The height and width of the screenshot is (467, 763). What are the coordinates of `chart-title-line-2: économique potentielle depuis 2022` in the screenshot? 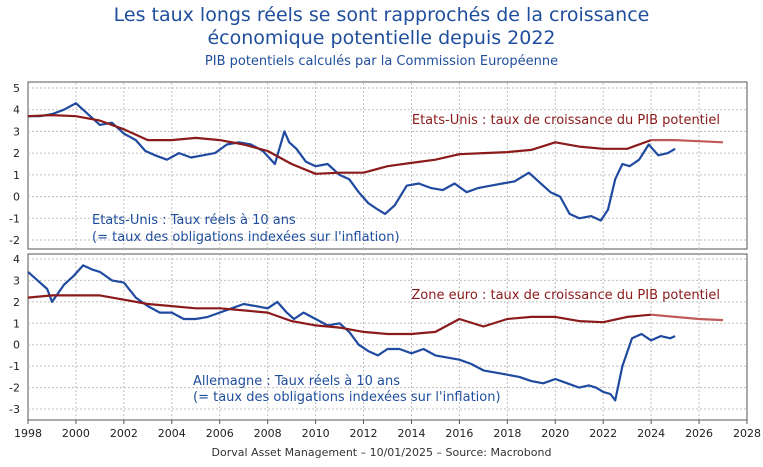 It's located at (381, 38).